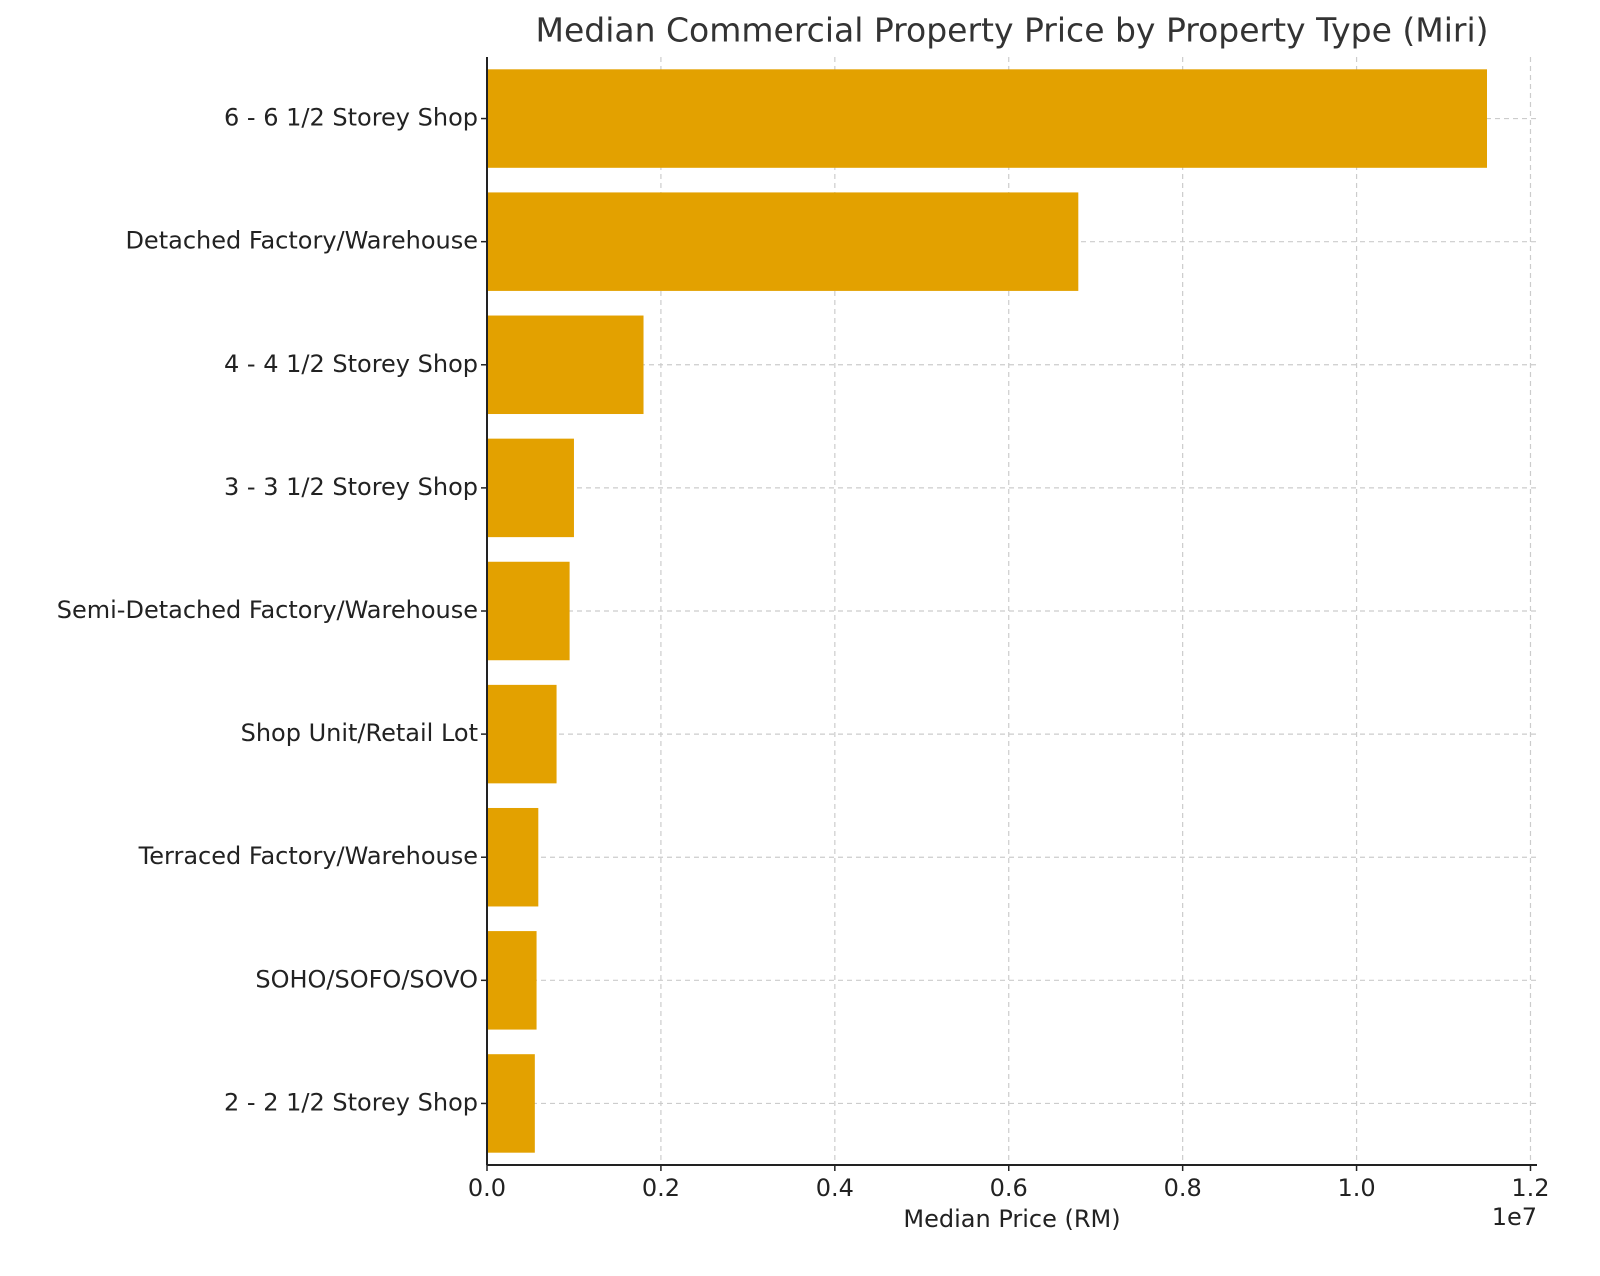 Image resolution: width=1600 pixels, height=1276 pixels. Describe the element at coordinates (487, 1188) in the screenshot. I see `x-tick-label: 0.0` at that location.